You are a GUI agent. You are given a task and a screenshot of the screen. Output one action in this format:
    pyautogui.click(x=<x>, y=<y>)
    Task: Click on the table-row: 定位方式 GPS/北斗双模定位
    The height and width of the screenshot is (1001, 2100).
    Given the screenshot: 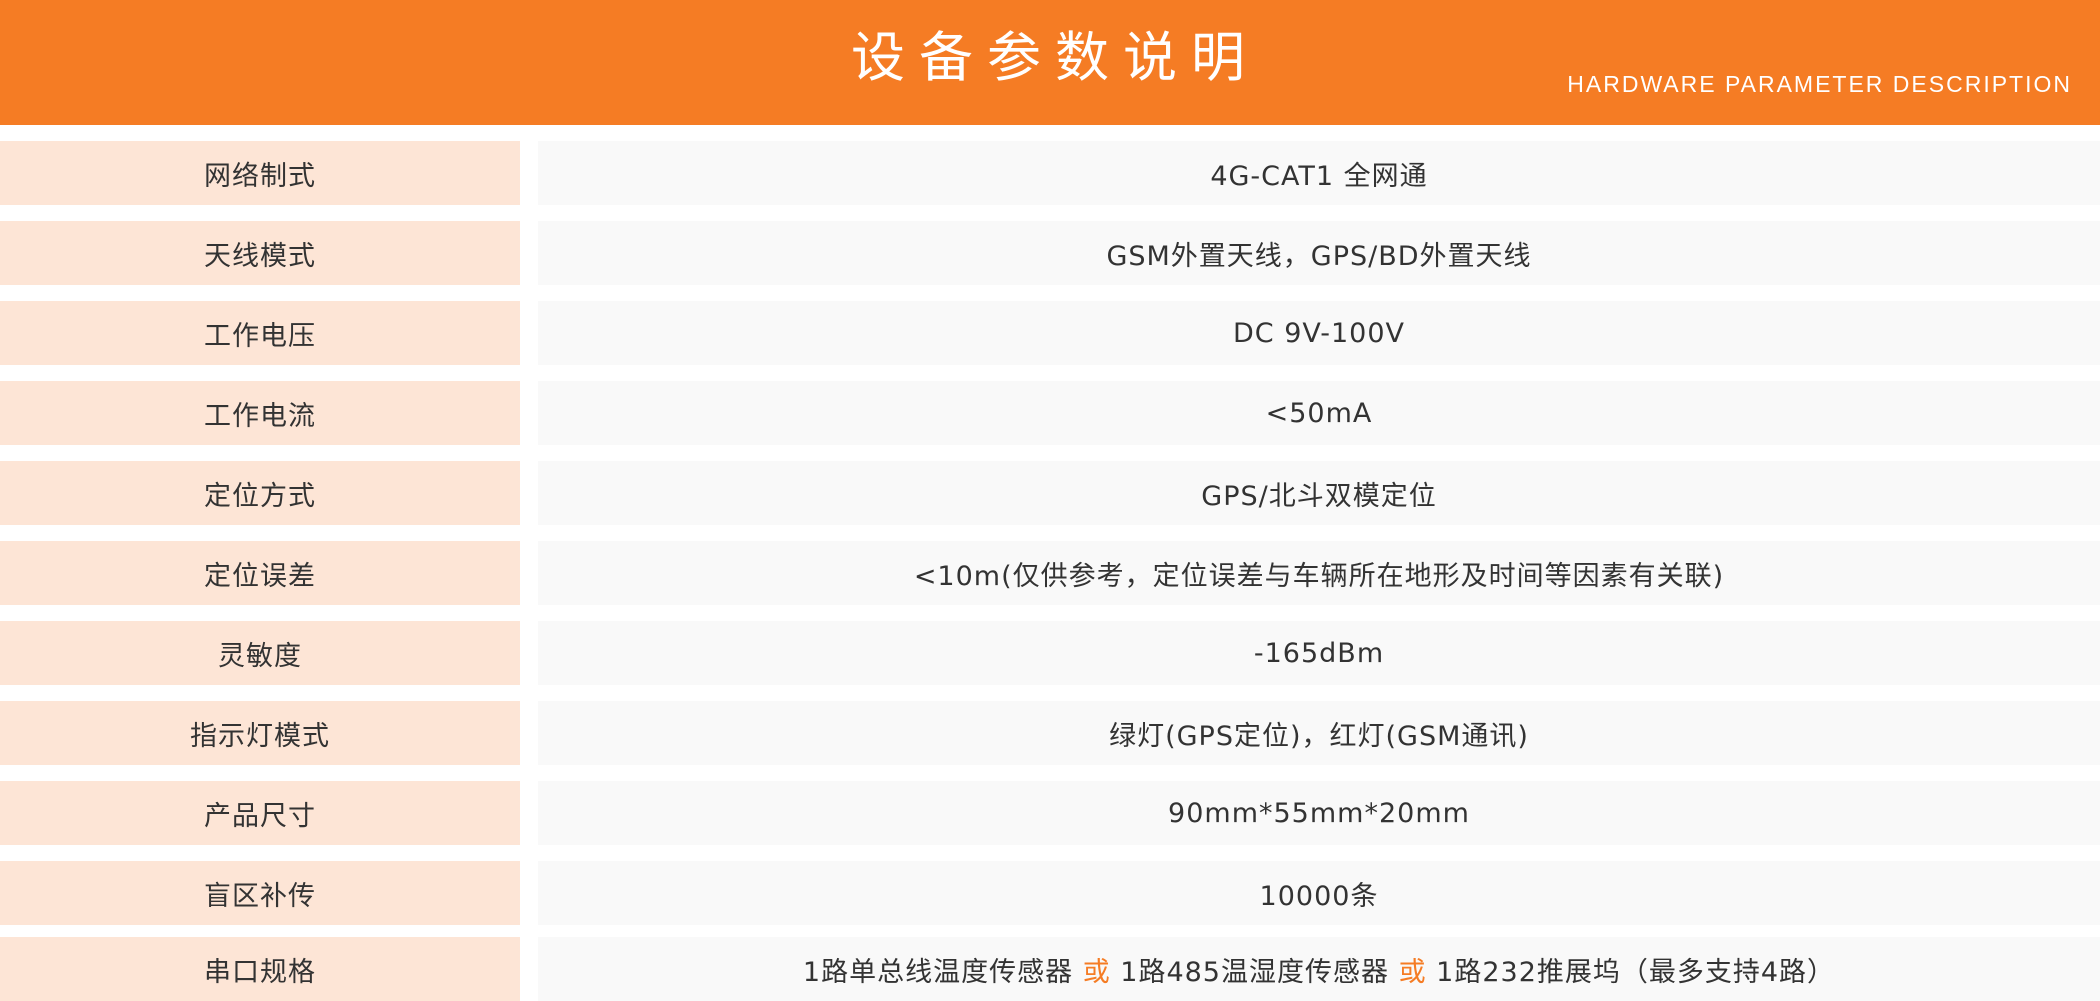 What is the action you would take?
    pyautogui.click(x=1050, y=493)
    